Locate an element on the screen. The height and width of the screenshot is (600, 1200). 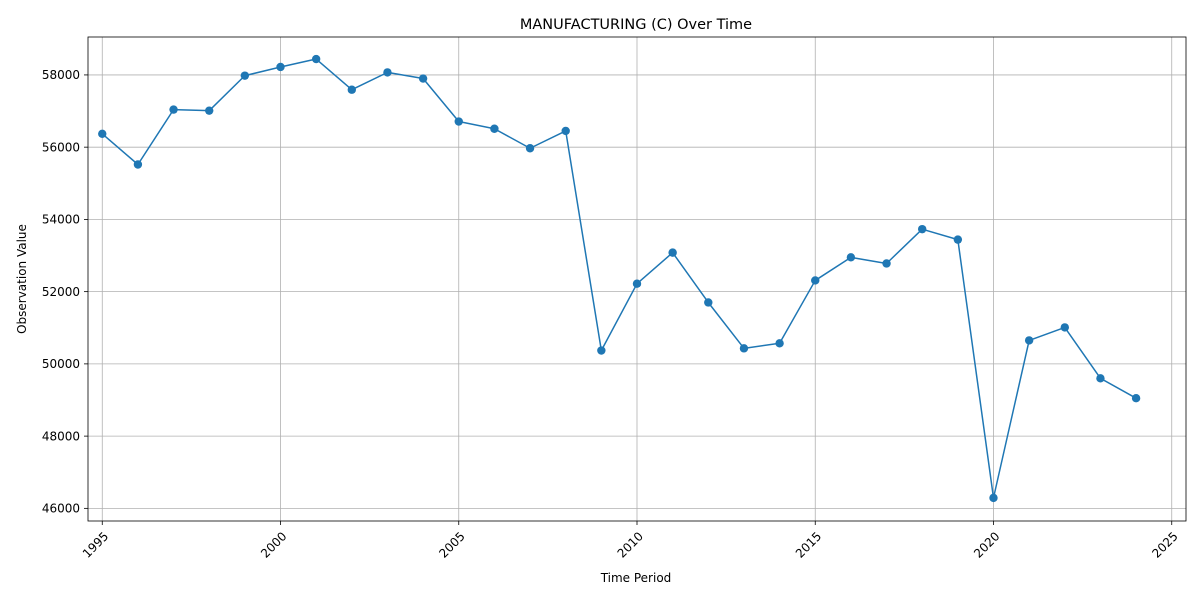
y-tick-label: 46000 is located at coordinates (61, 509).